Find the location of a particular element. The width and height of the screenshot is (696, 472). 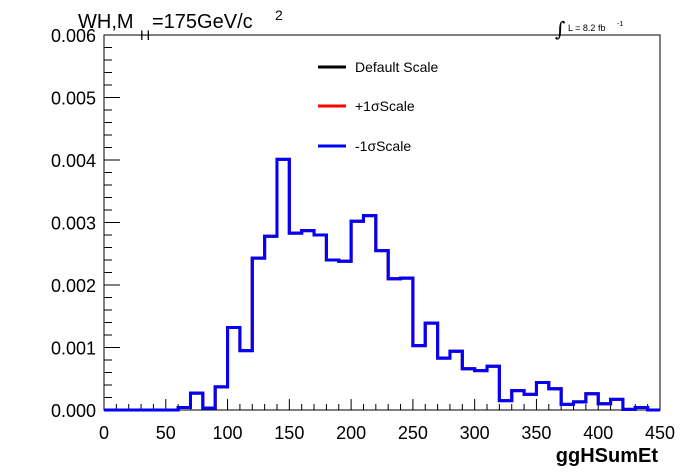

chart-title: WH,M H =175GeV/c 2 is located at coordinates (180, 25).